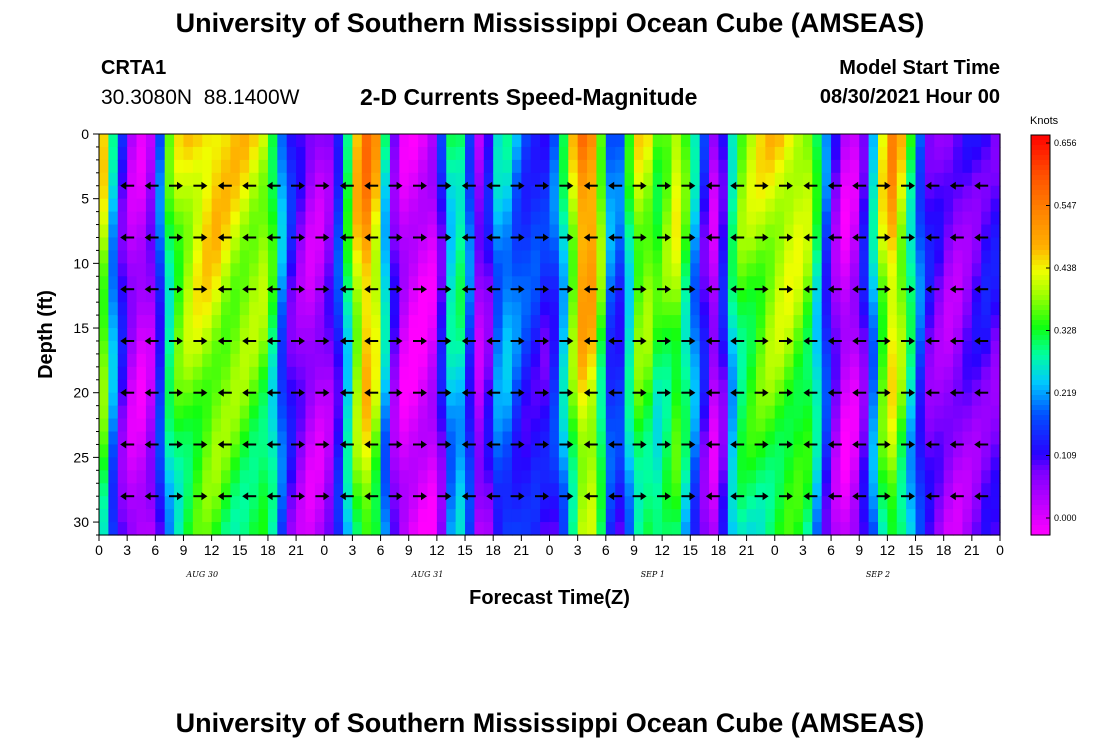  Describe the element at coordinates (529, 97) in the screenshot. I see `chart-subtitle: 2-D Currents Speed-Magnitude` at that location.